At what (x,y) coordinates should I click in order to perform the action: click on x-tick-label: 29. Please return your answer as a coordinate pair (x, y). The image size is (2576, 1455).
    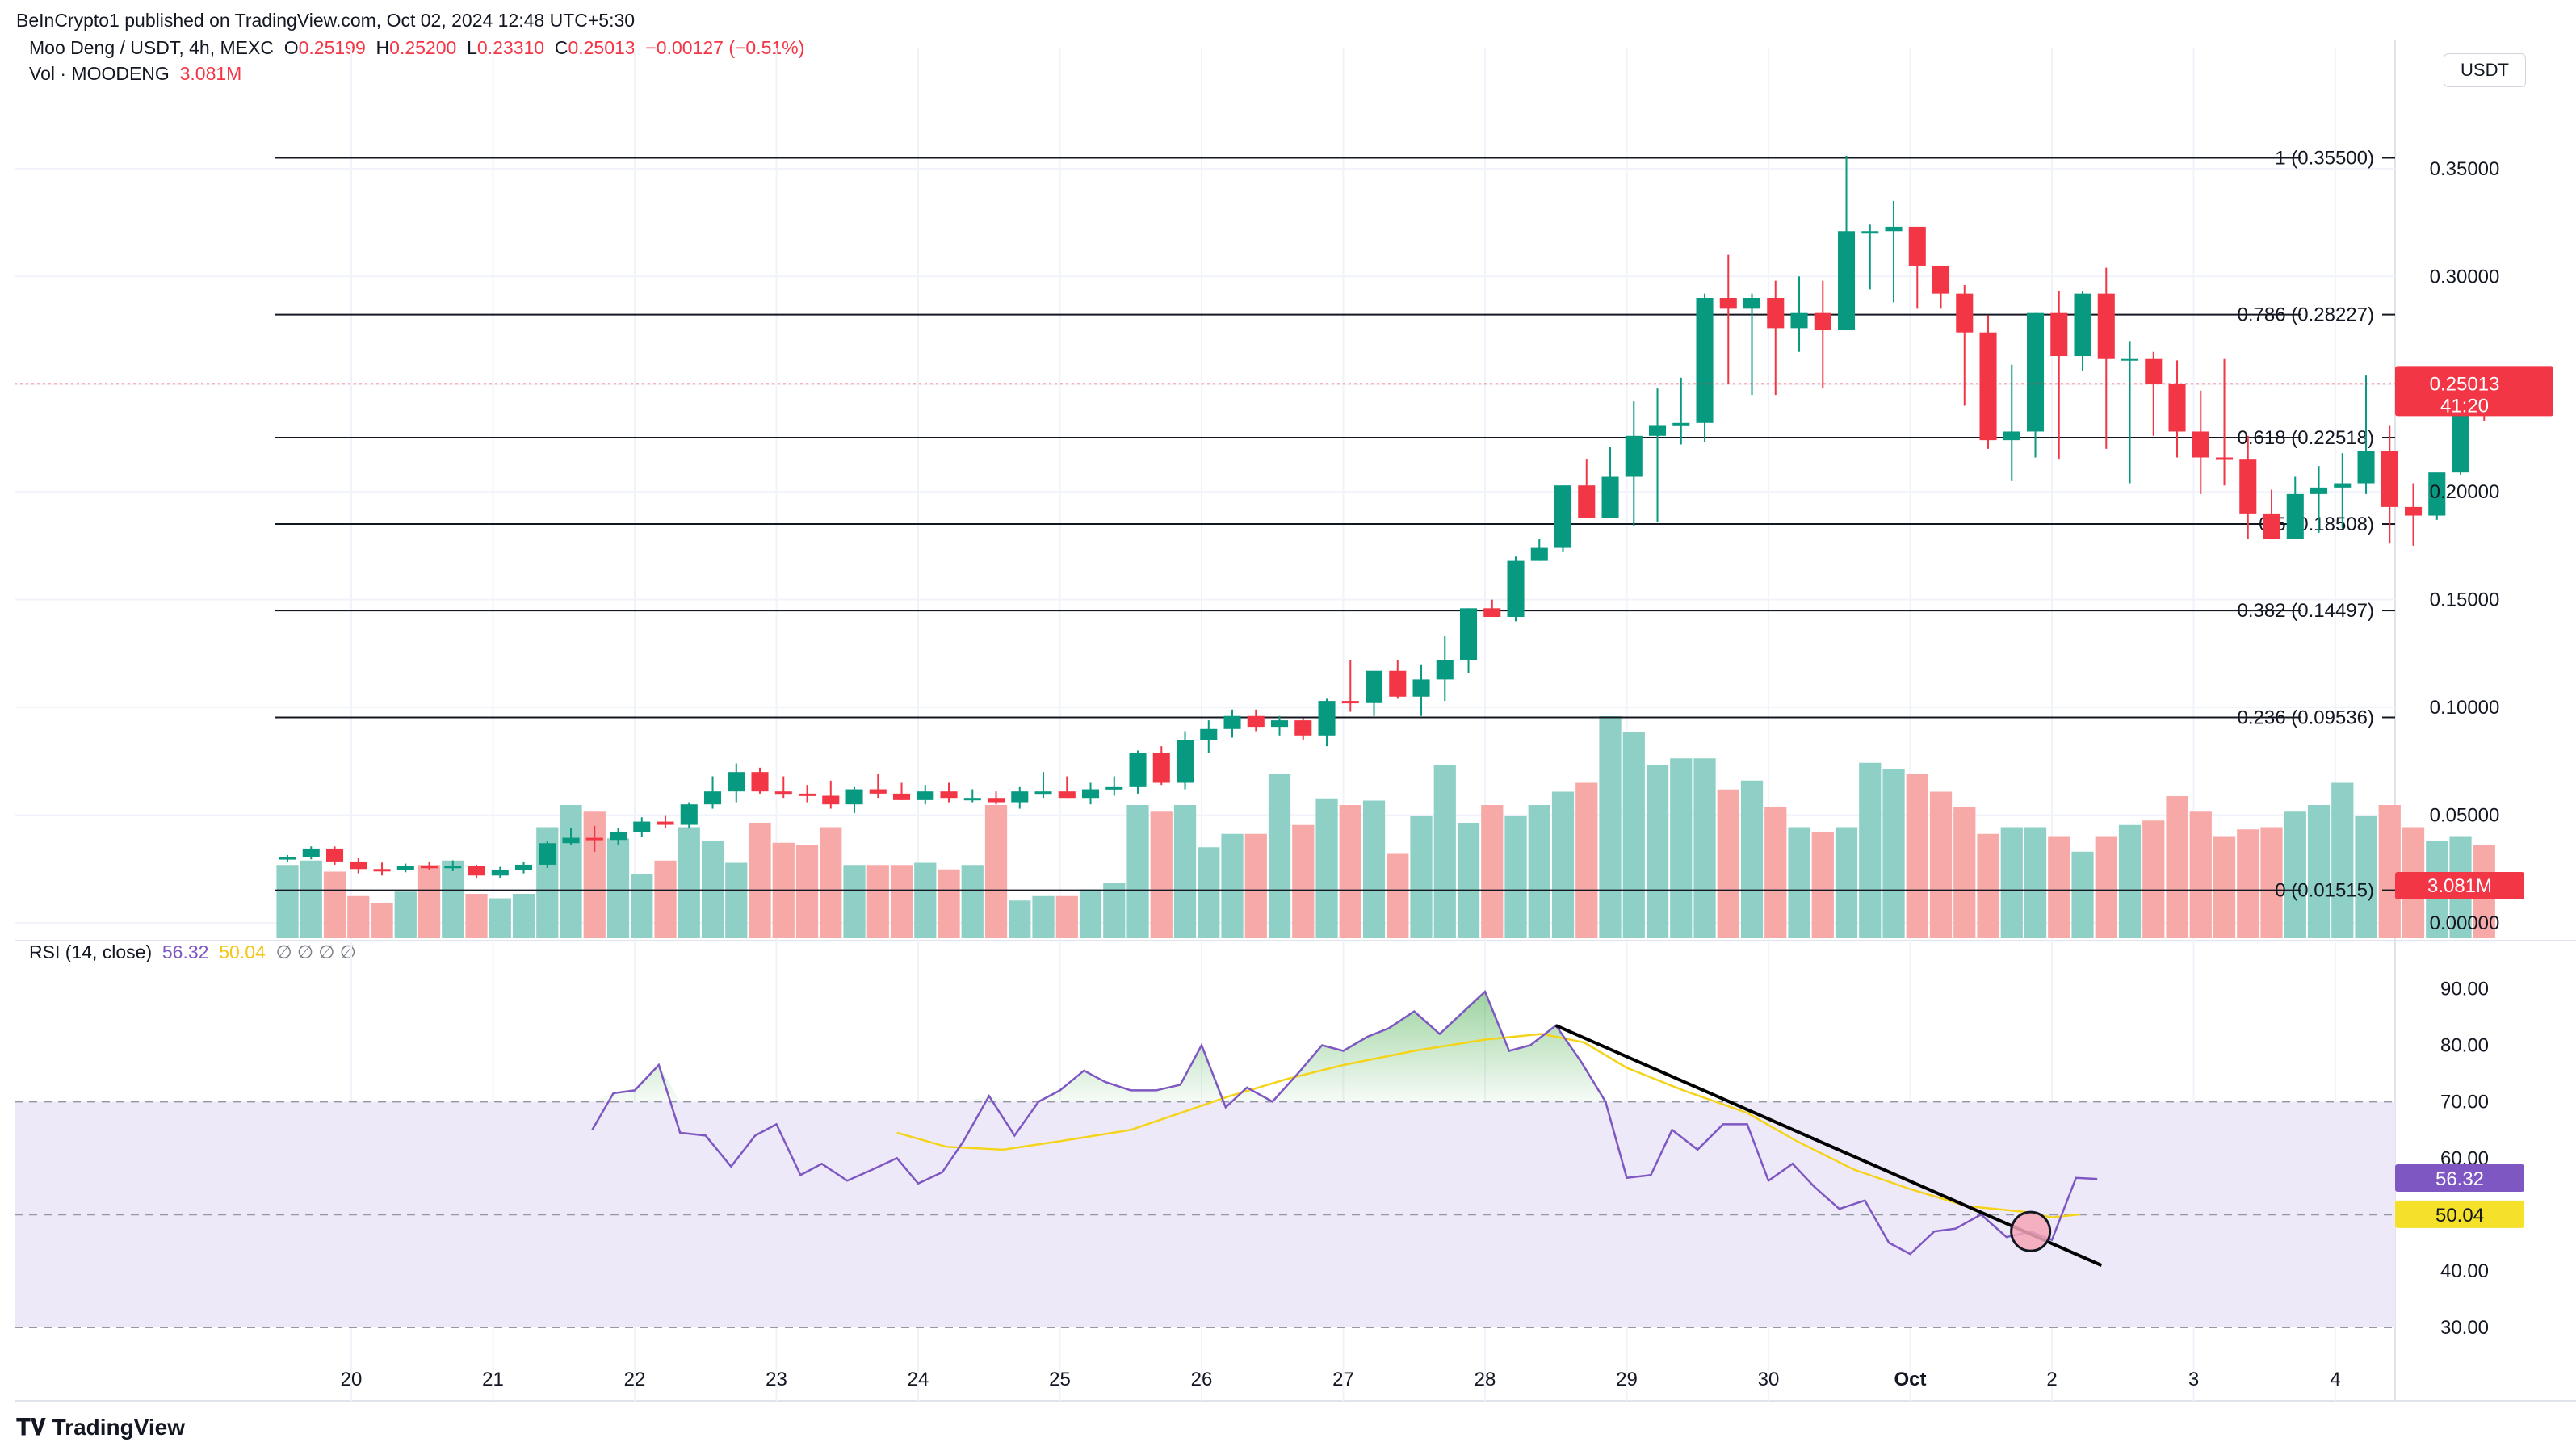
    Looking at the image, I should click on (1627, 1379).